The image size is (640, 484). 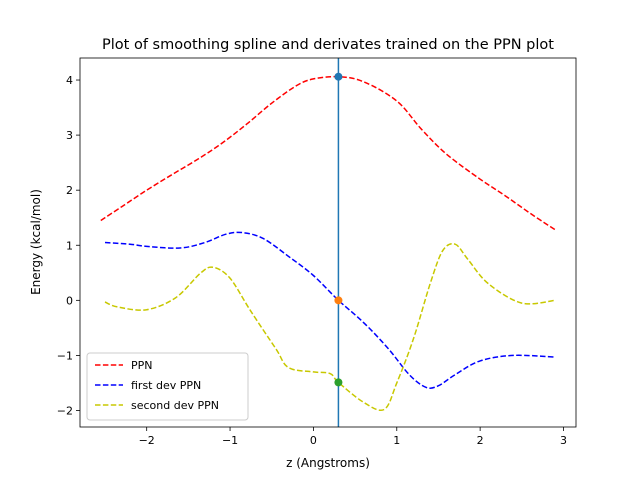 I want to click on y-tick-label: −1, so click(x=65, y=355).